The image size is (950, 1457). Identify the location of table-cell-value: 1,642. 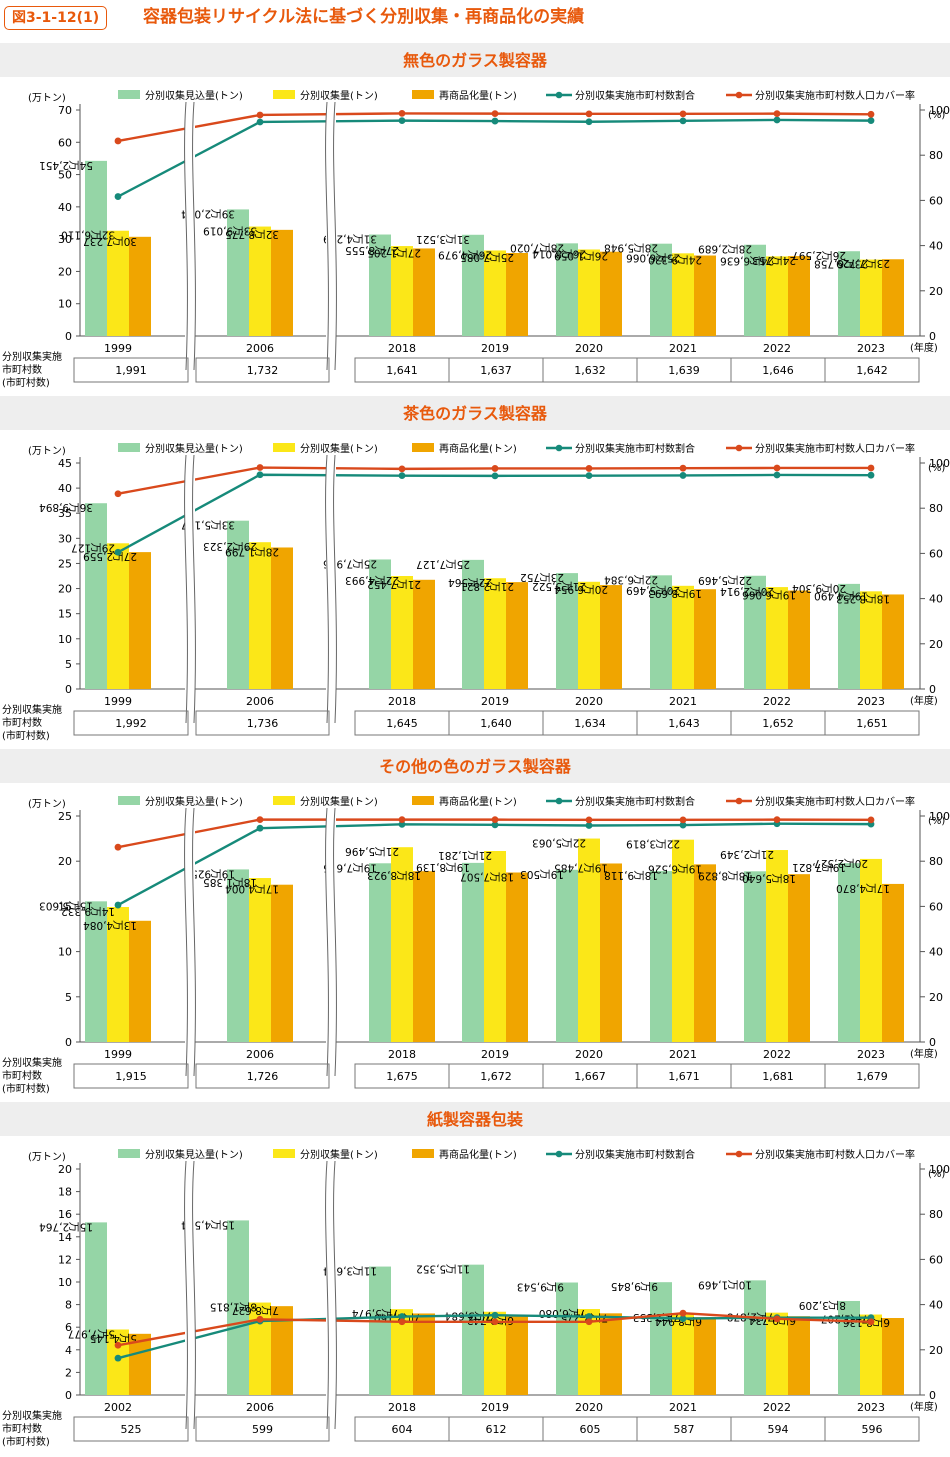
(872, 370).